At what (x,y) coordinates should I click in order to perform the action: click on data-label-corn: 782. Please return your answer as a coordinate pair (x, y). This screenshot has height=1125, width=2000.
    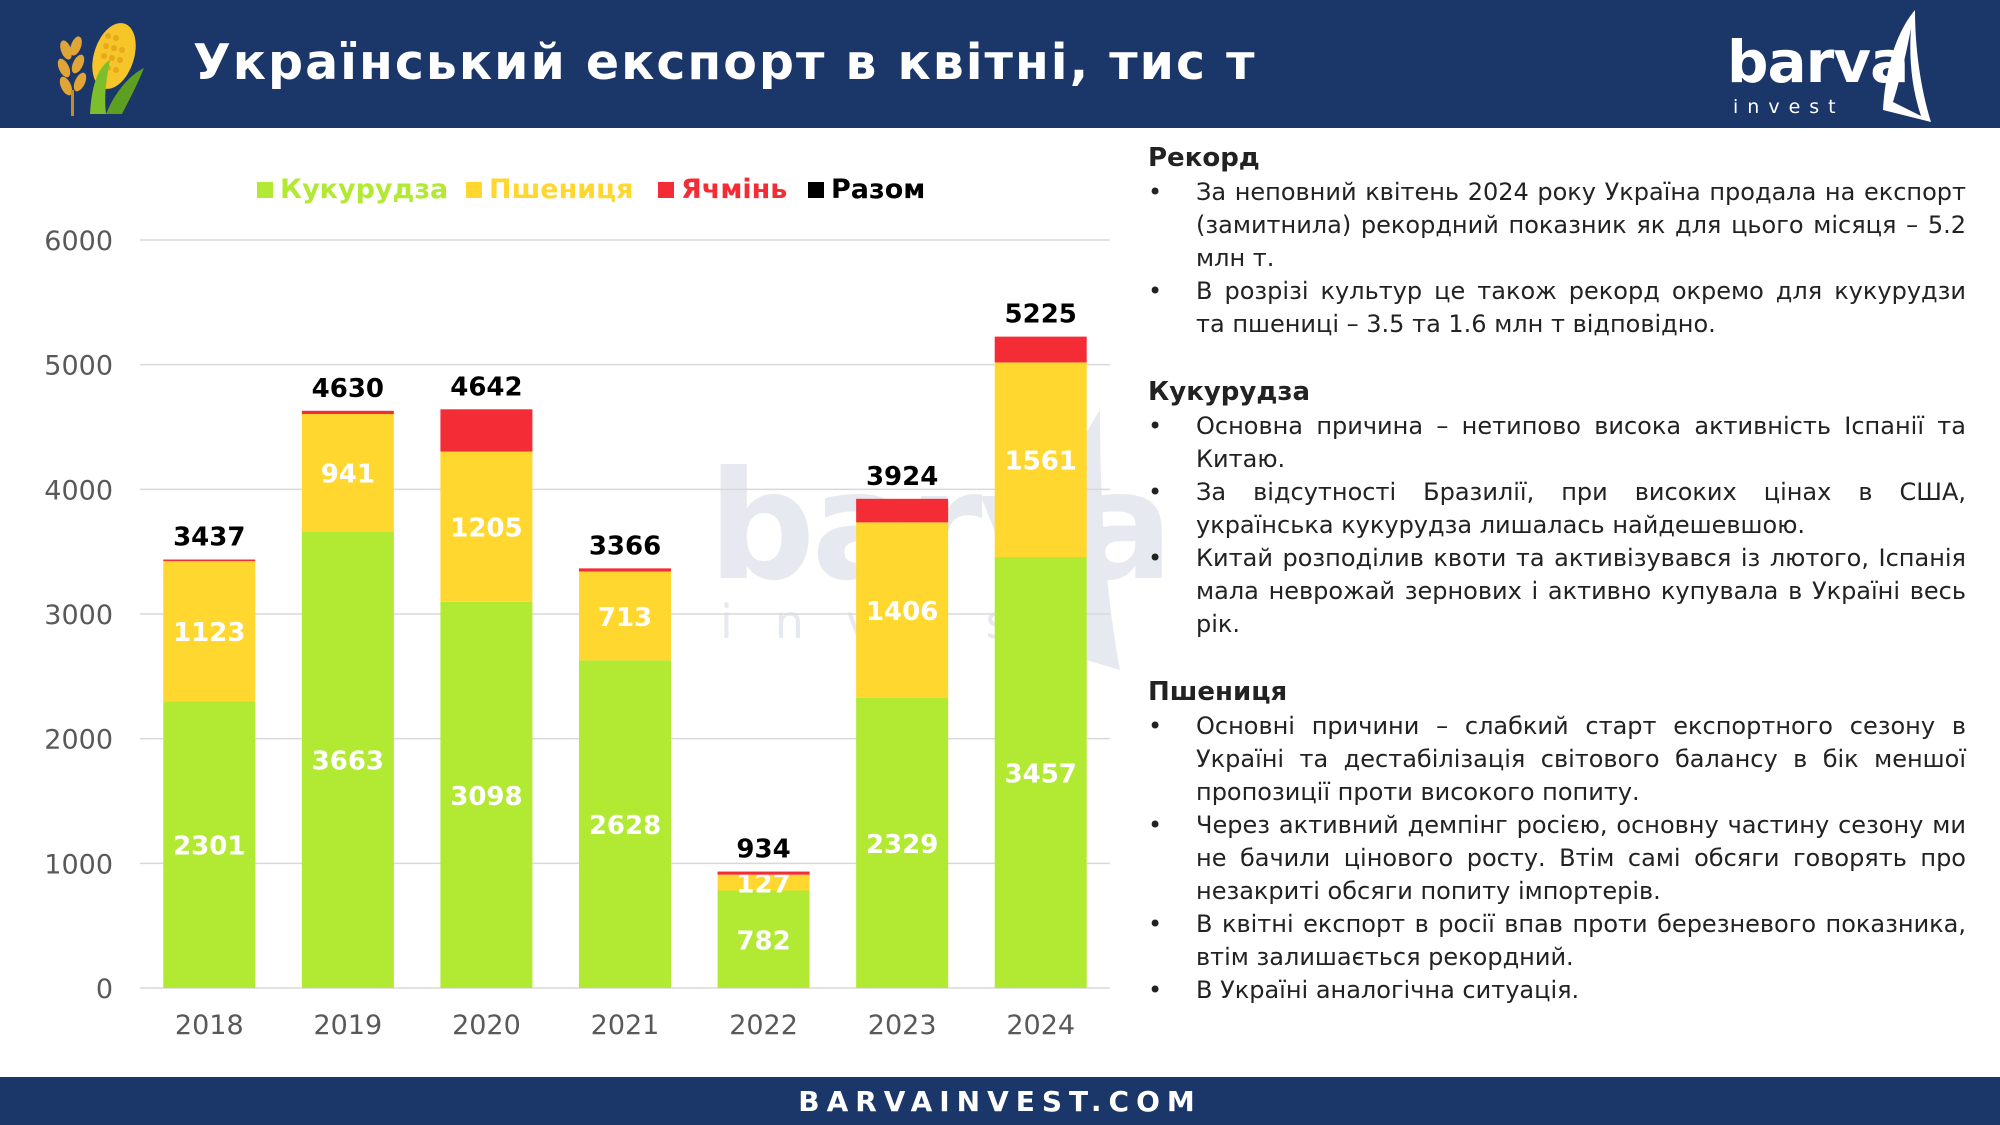
    Looking at the image, I should click on (763, 941).